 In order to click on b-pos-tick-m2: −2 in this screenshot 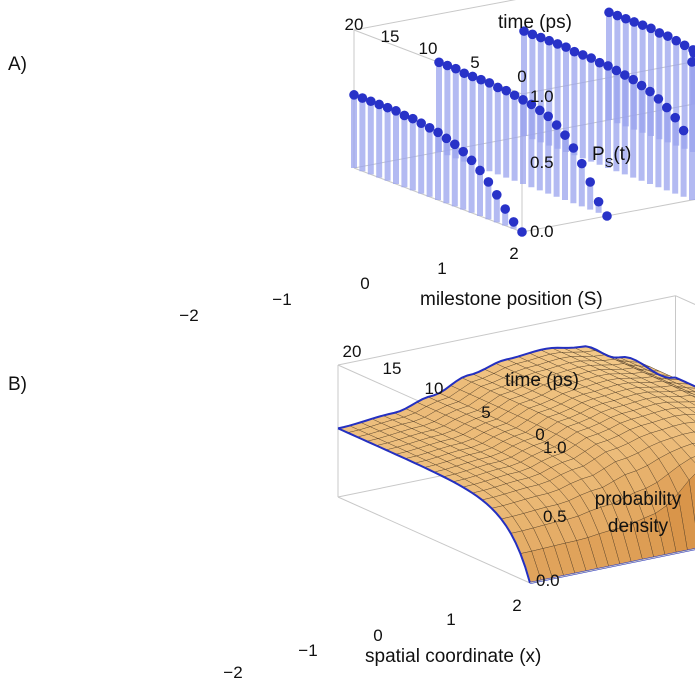, I will do `click(232, 672)`.